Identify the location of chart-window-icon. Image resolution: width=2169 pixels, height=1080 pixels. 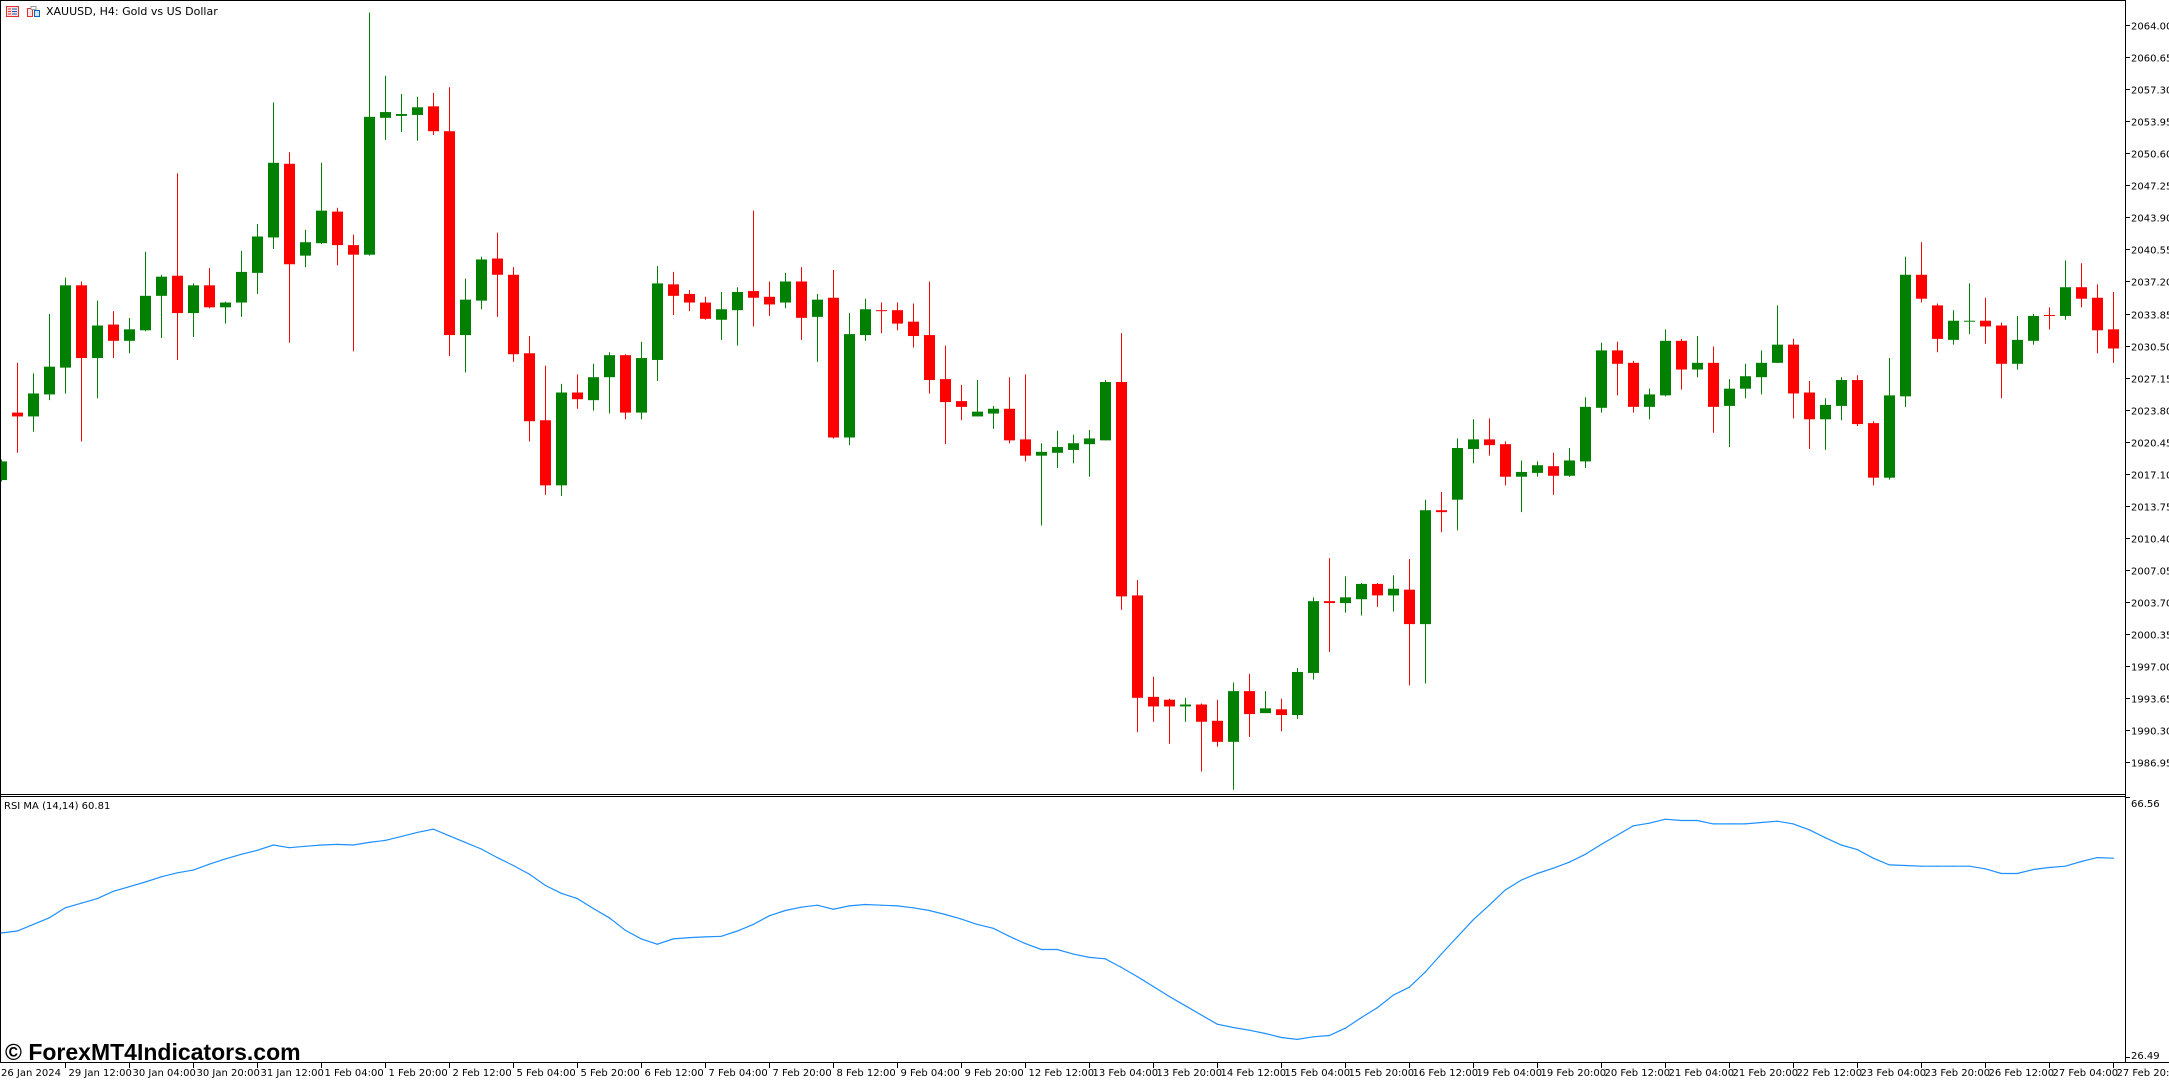
(33, 11).